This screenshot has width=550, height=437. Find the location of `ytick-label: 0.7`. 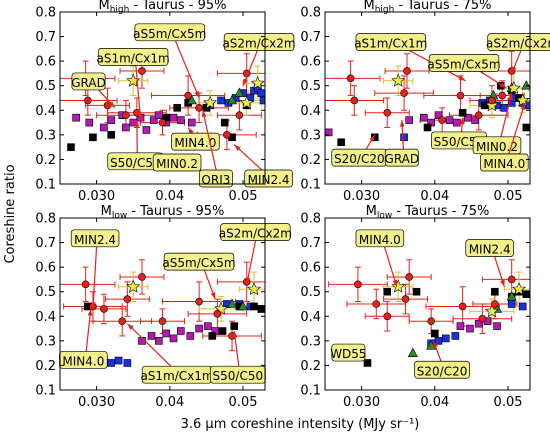

ytick-label: 0.7 is located at coordinates (310, 37).